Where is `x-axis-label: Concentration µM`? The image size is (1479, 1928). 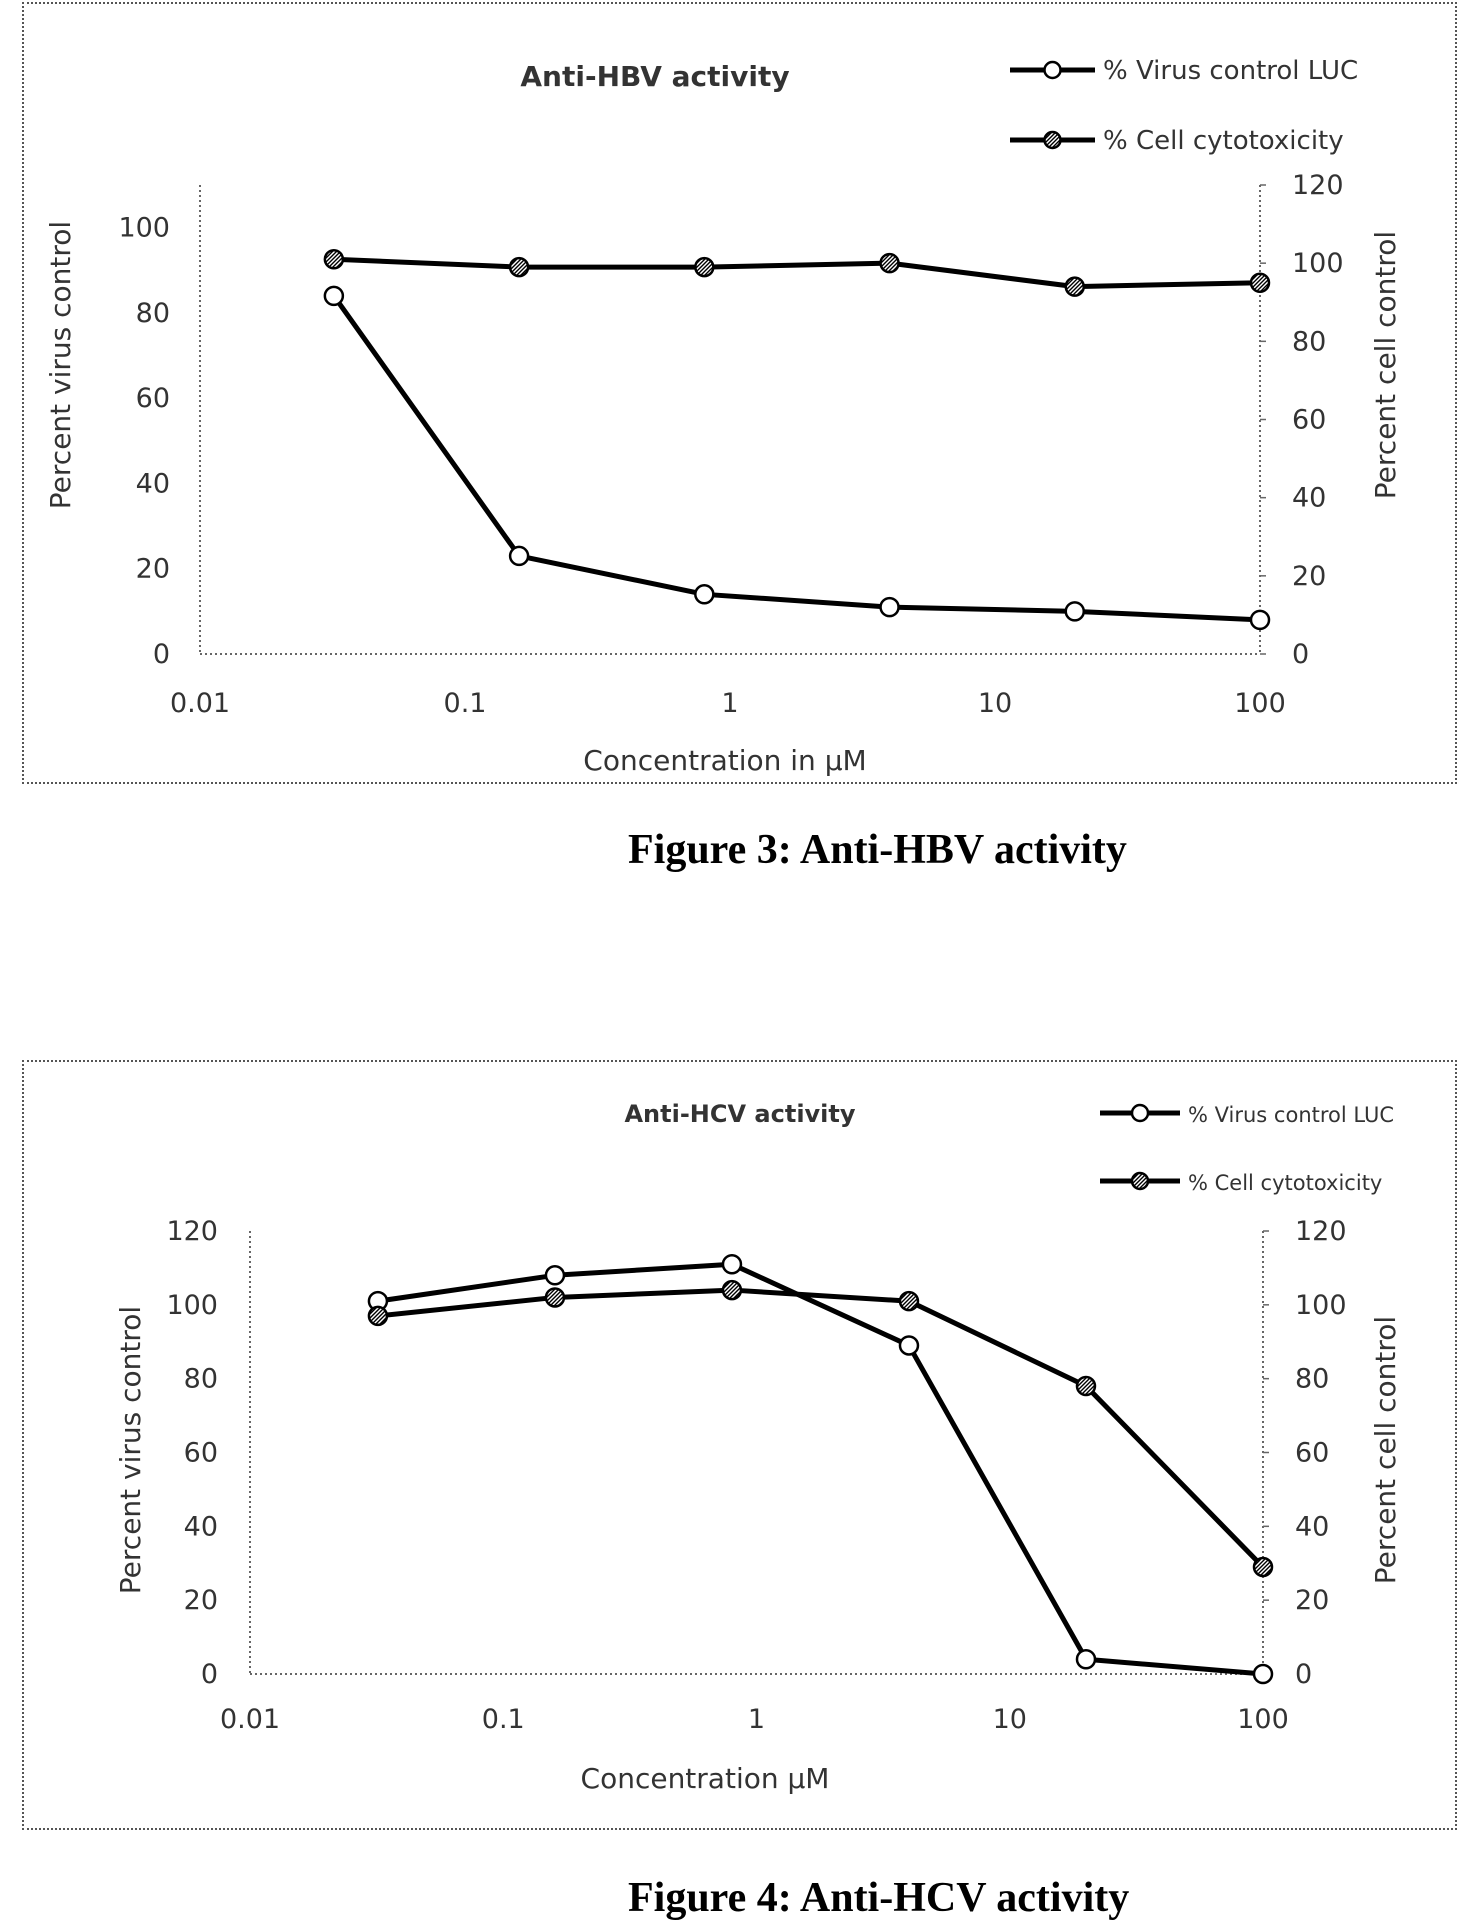
x-axis-label: Concentration µM is located at coordinates (705, 1778).